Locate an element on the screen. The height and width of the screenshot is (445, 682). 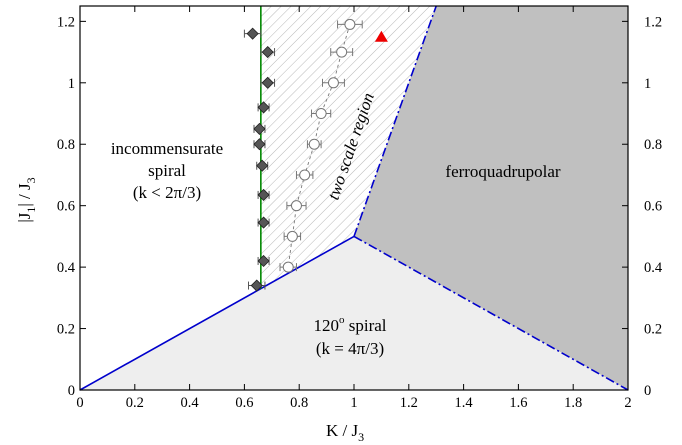
spiral-120-label-line1: 120o spiral is located at coordinates (349, 324).